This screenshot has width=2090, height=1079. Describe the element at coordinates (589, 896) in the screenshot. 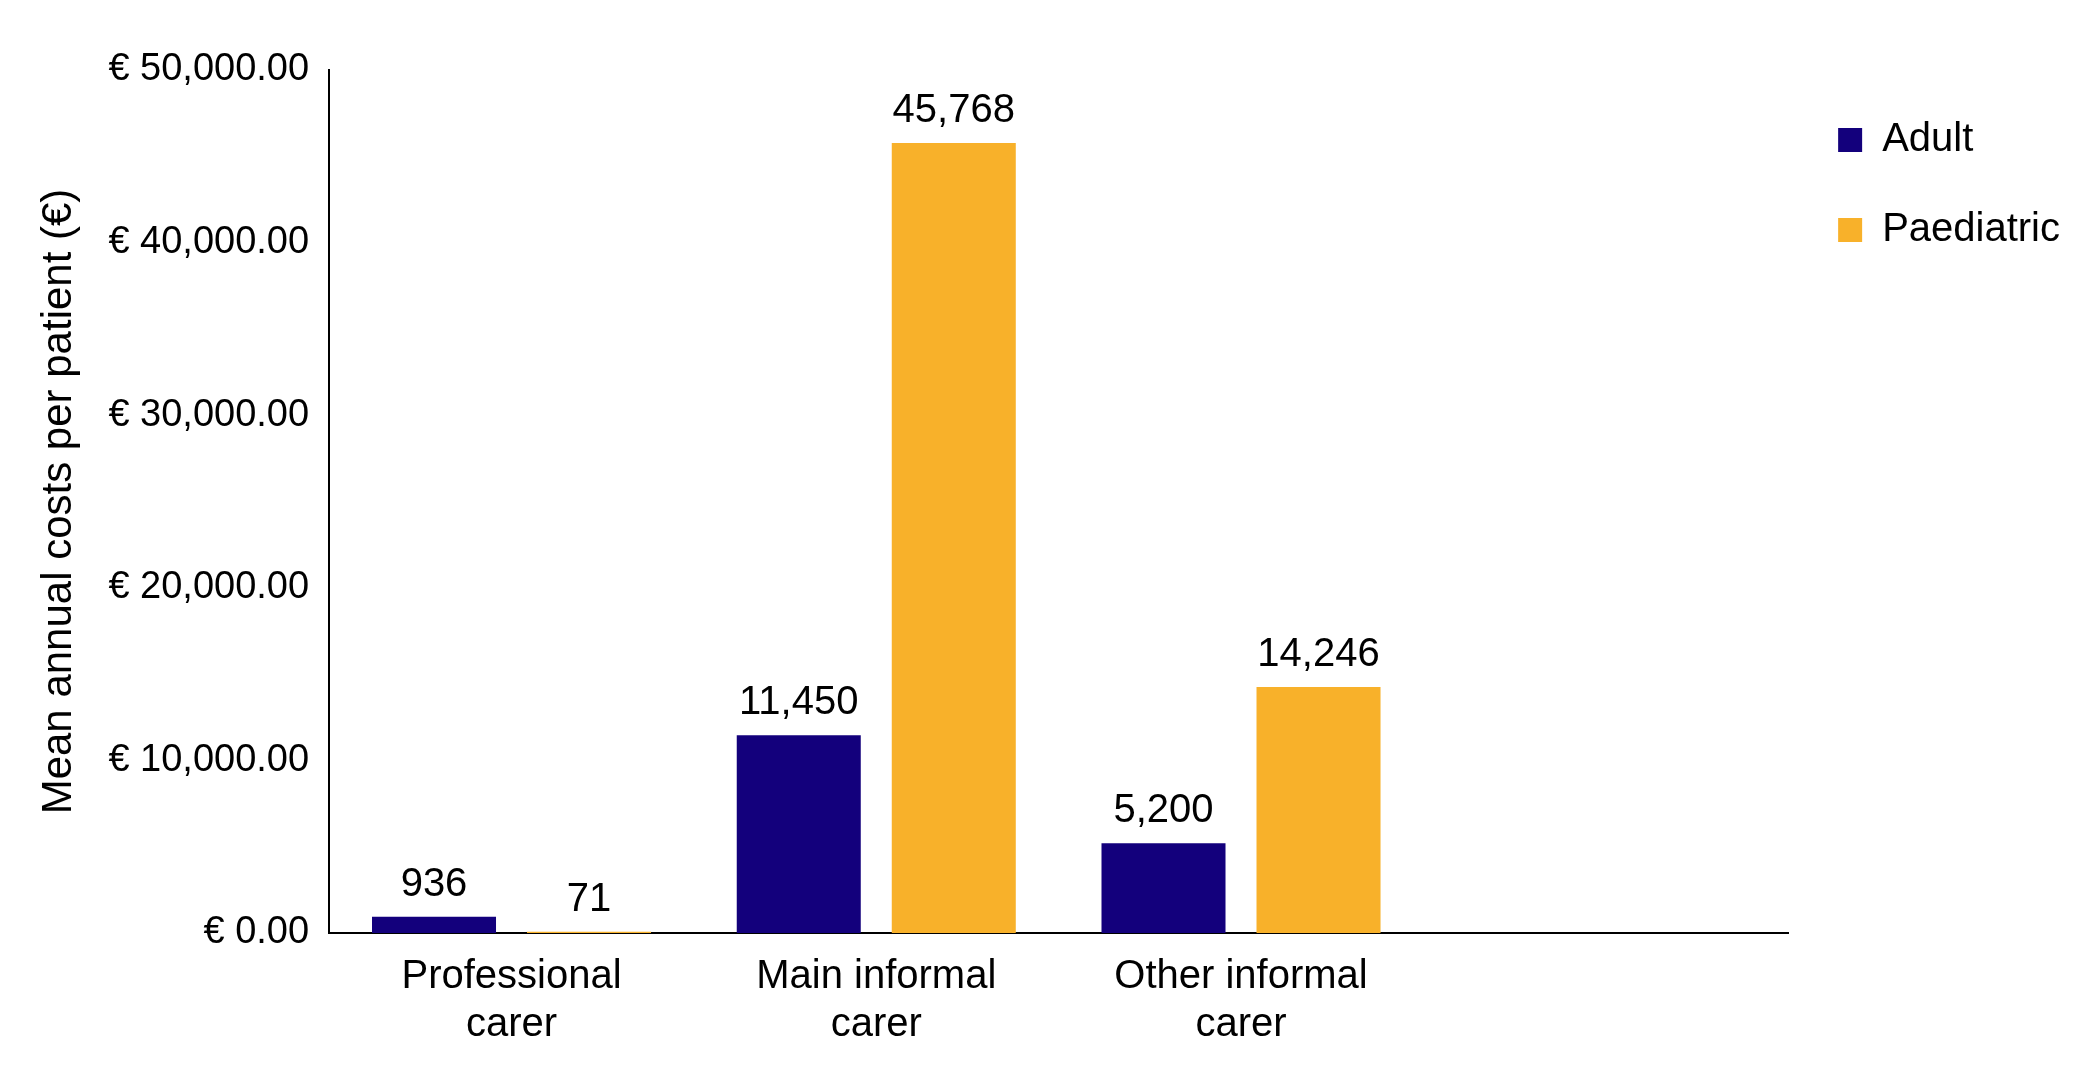

I see `data-label: 71` at that location.